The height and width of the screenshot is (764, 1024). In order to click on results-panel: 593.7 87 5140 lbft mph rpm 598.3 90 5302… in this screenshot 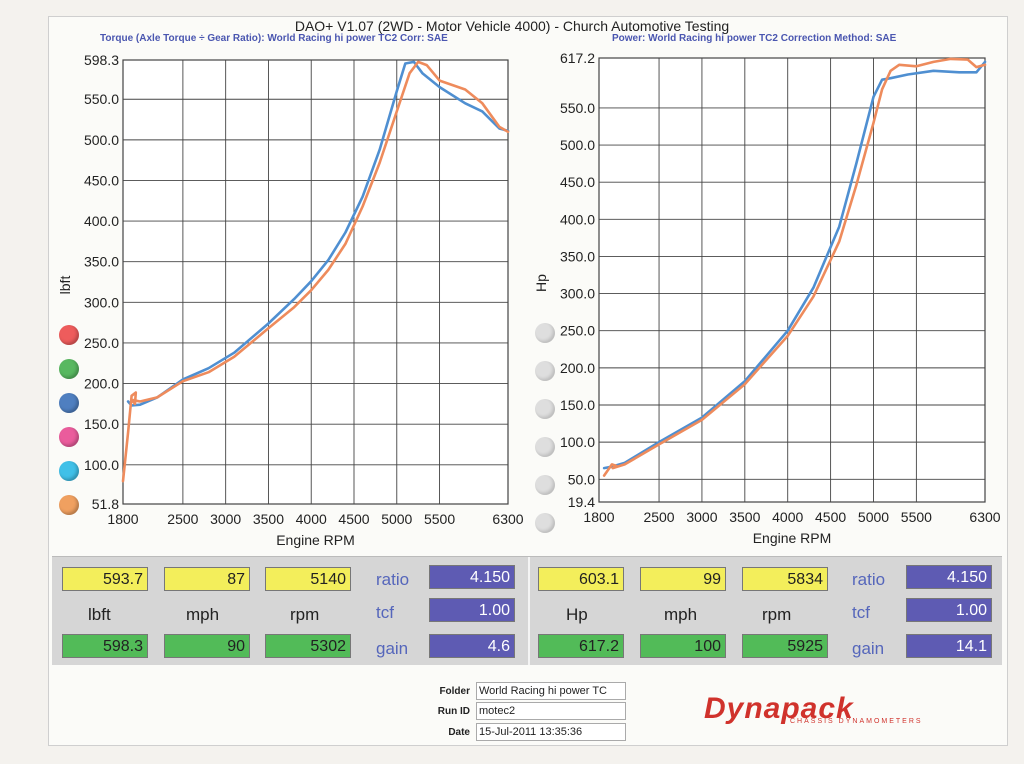, I will do `click(527, 610)`.